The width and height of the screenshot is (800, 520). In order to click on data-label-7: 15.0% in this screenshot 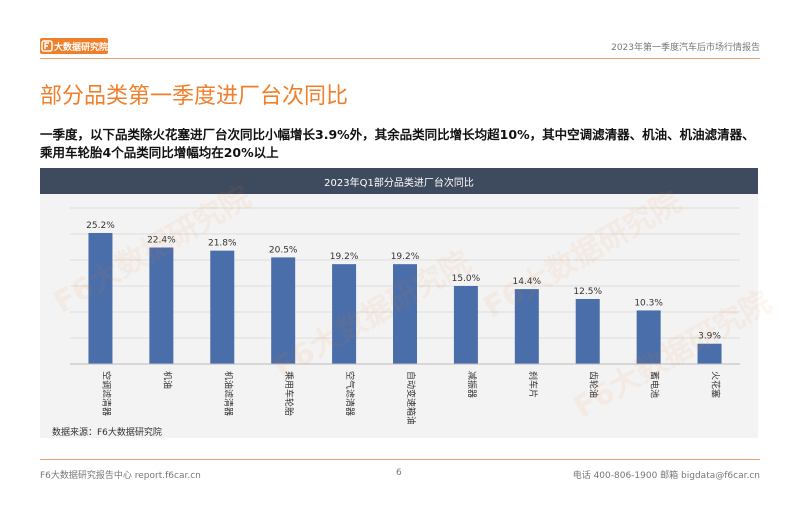, I will do `click(466, 279)`.